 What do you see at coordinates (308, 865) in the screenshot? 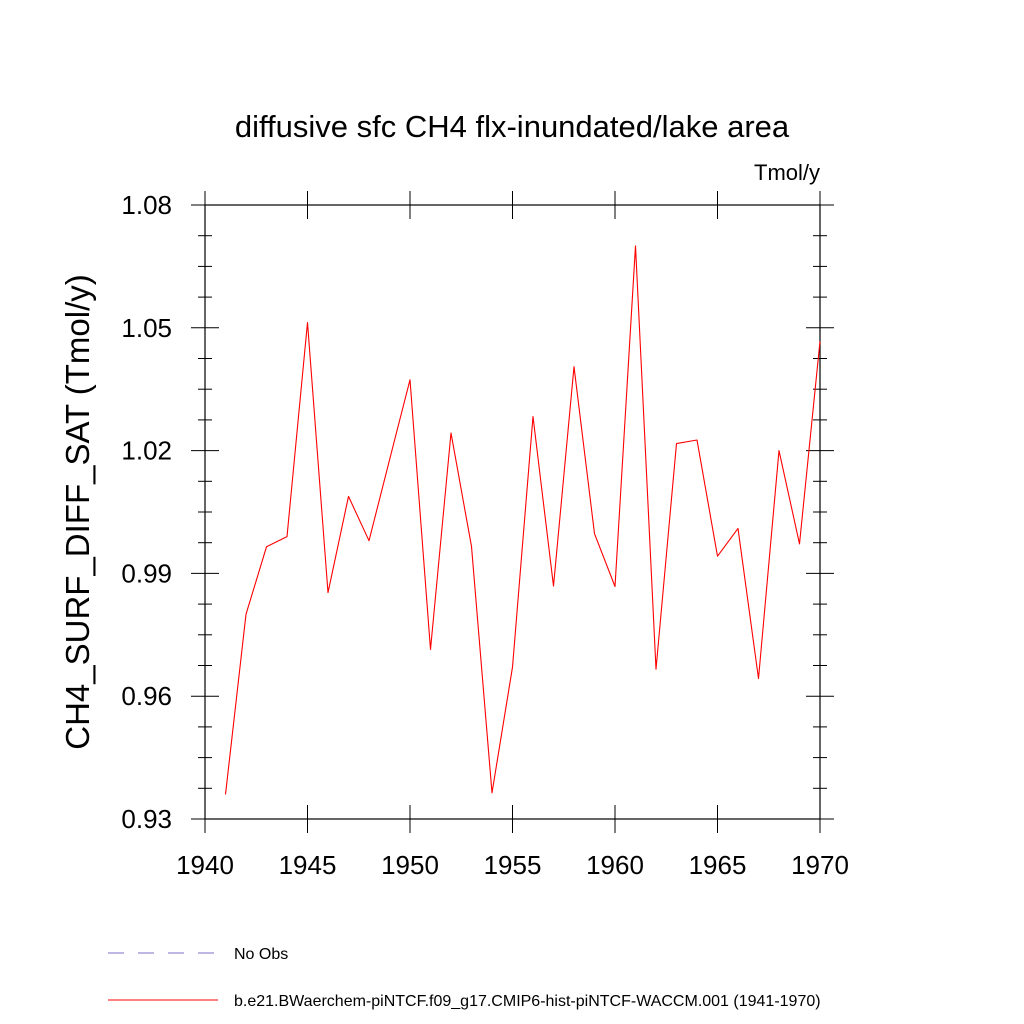
I see `x-tick-label: 1945` at bounding box center [308, 865].